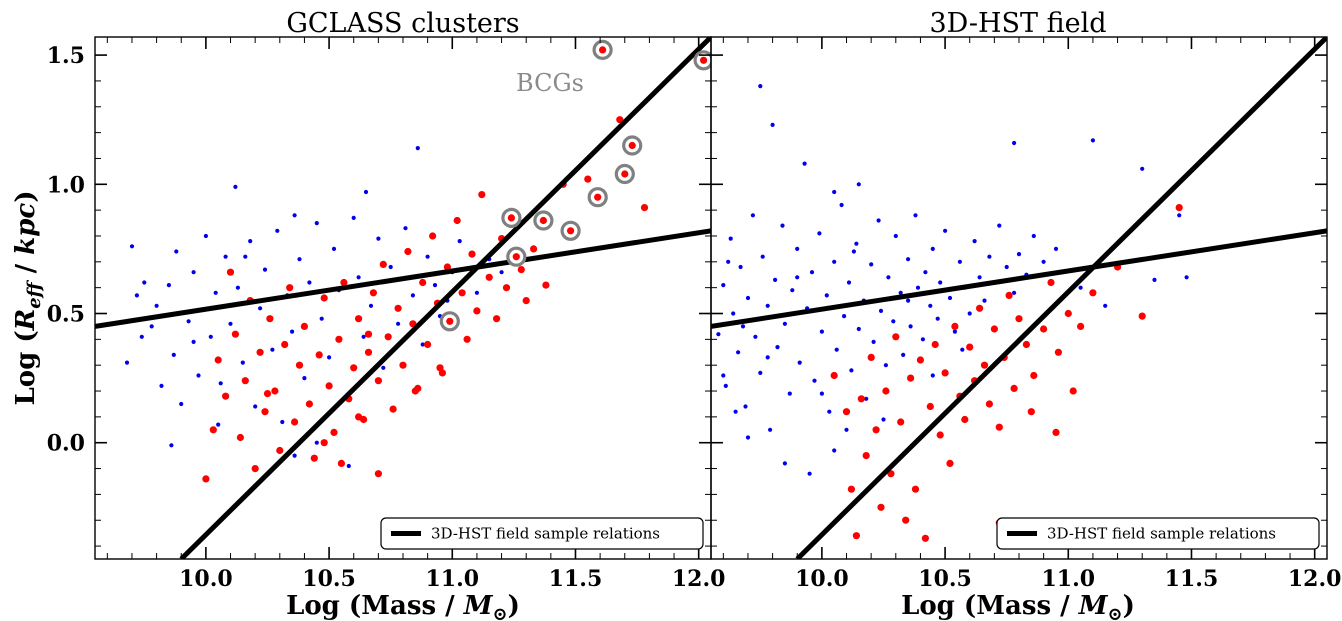 Image resolution: width=1342 pixels, height=621 pixels. What do you see at coordinates (1018, 23) in the screenshot?
I see `panel-title-right: 3D-HST field` at bounding box center [1018, 23].